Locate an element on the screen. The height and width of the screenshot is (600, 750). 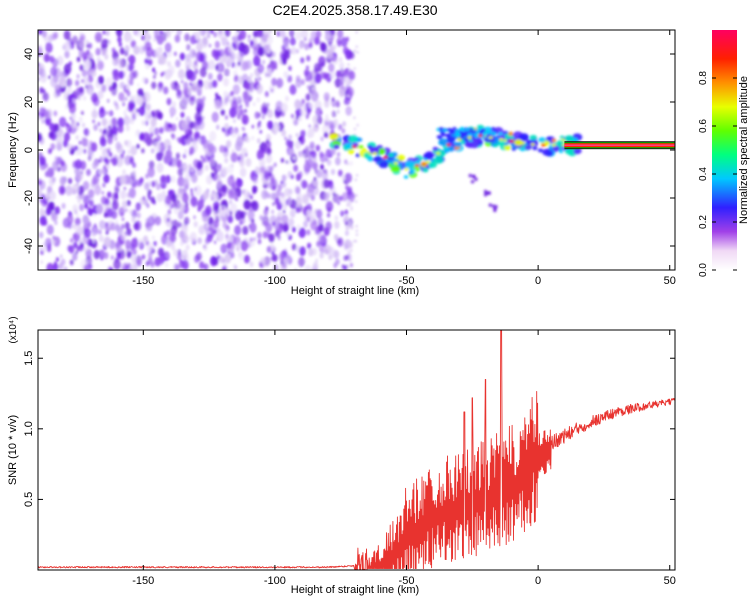
spectrogram-y-tick-label: -20 is located at coordinates (29, 198).